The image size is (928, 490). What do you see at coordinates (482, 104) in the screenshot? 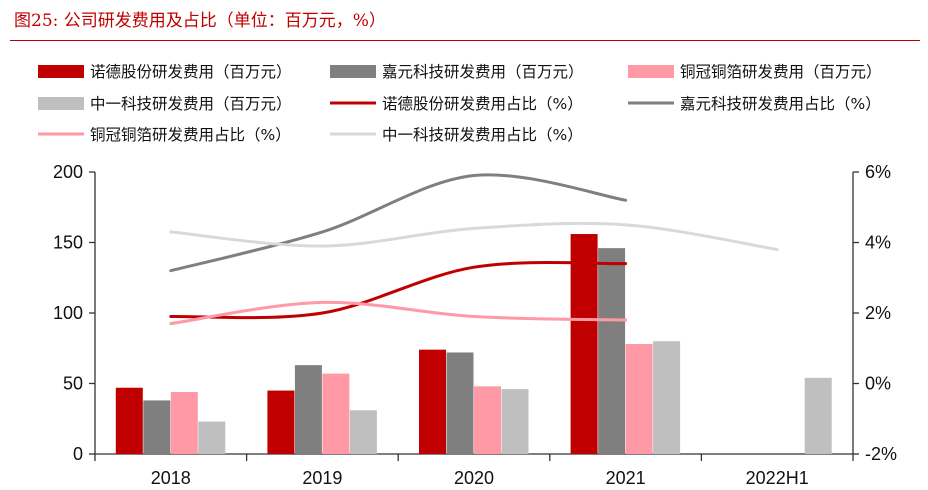
I see `legend-entry: 诺德股份研发费用占比（%）` at bounding box center [482, 104].